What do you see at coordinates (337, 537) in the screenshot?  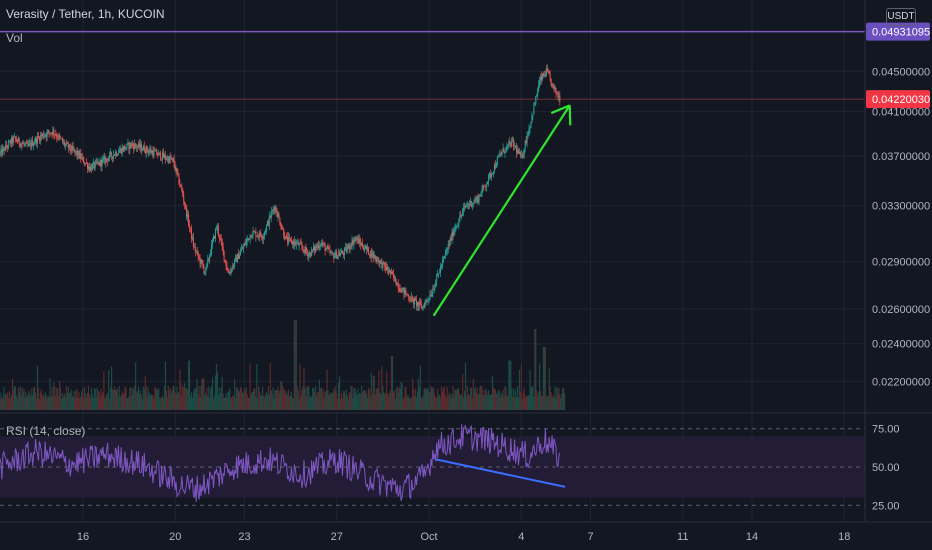 I see `x-tick-label: 27` at bounding box center [337, 537].